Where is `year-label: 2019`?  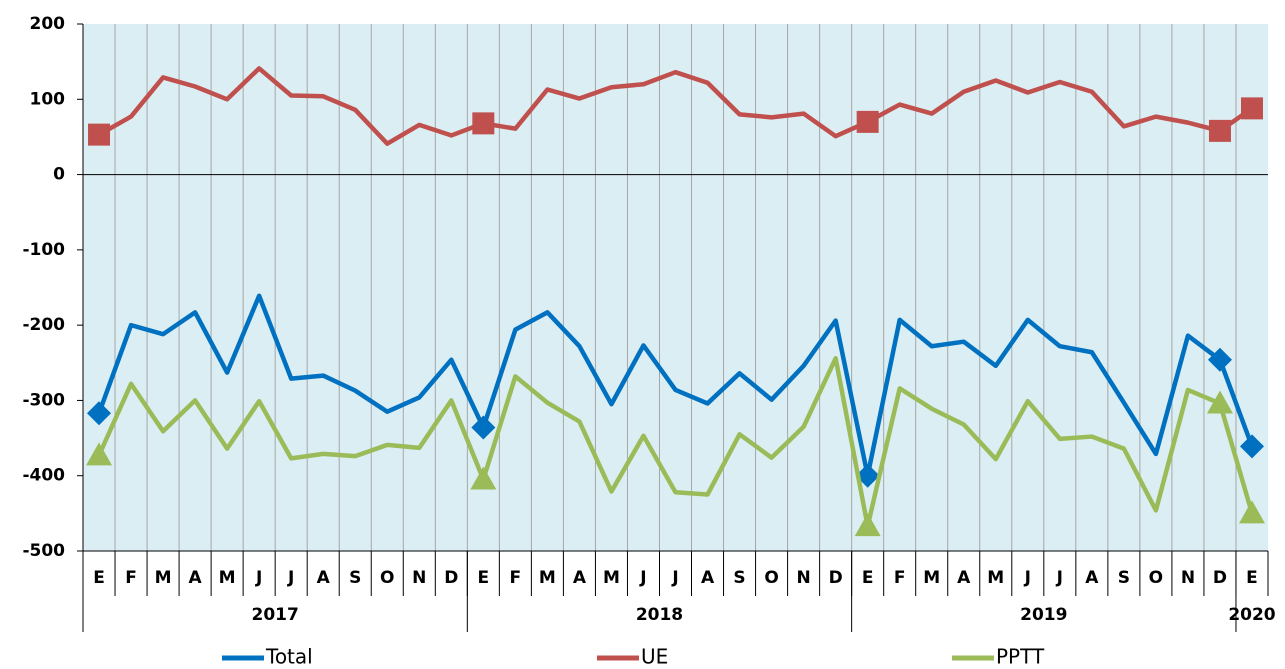 year-label: 2019 is located at coordinates (1043, 615).